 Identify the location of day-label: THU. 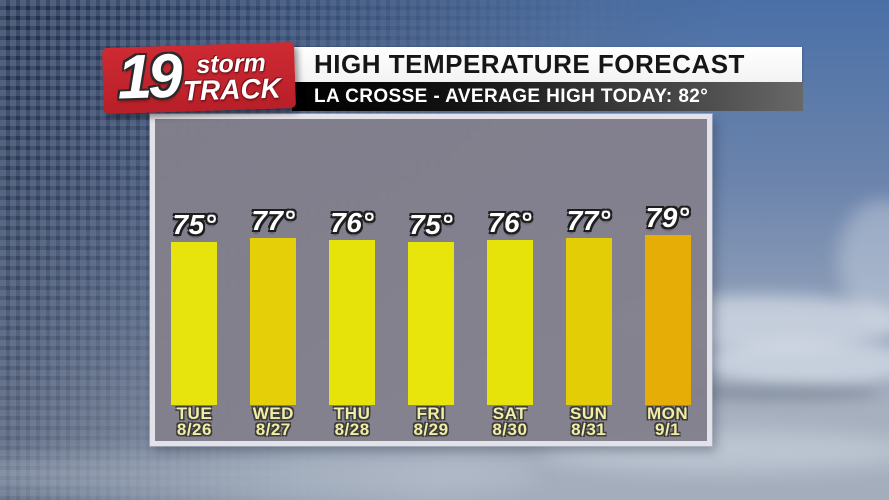
(352, 413).